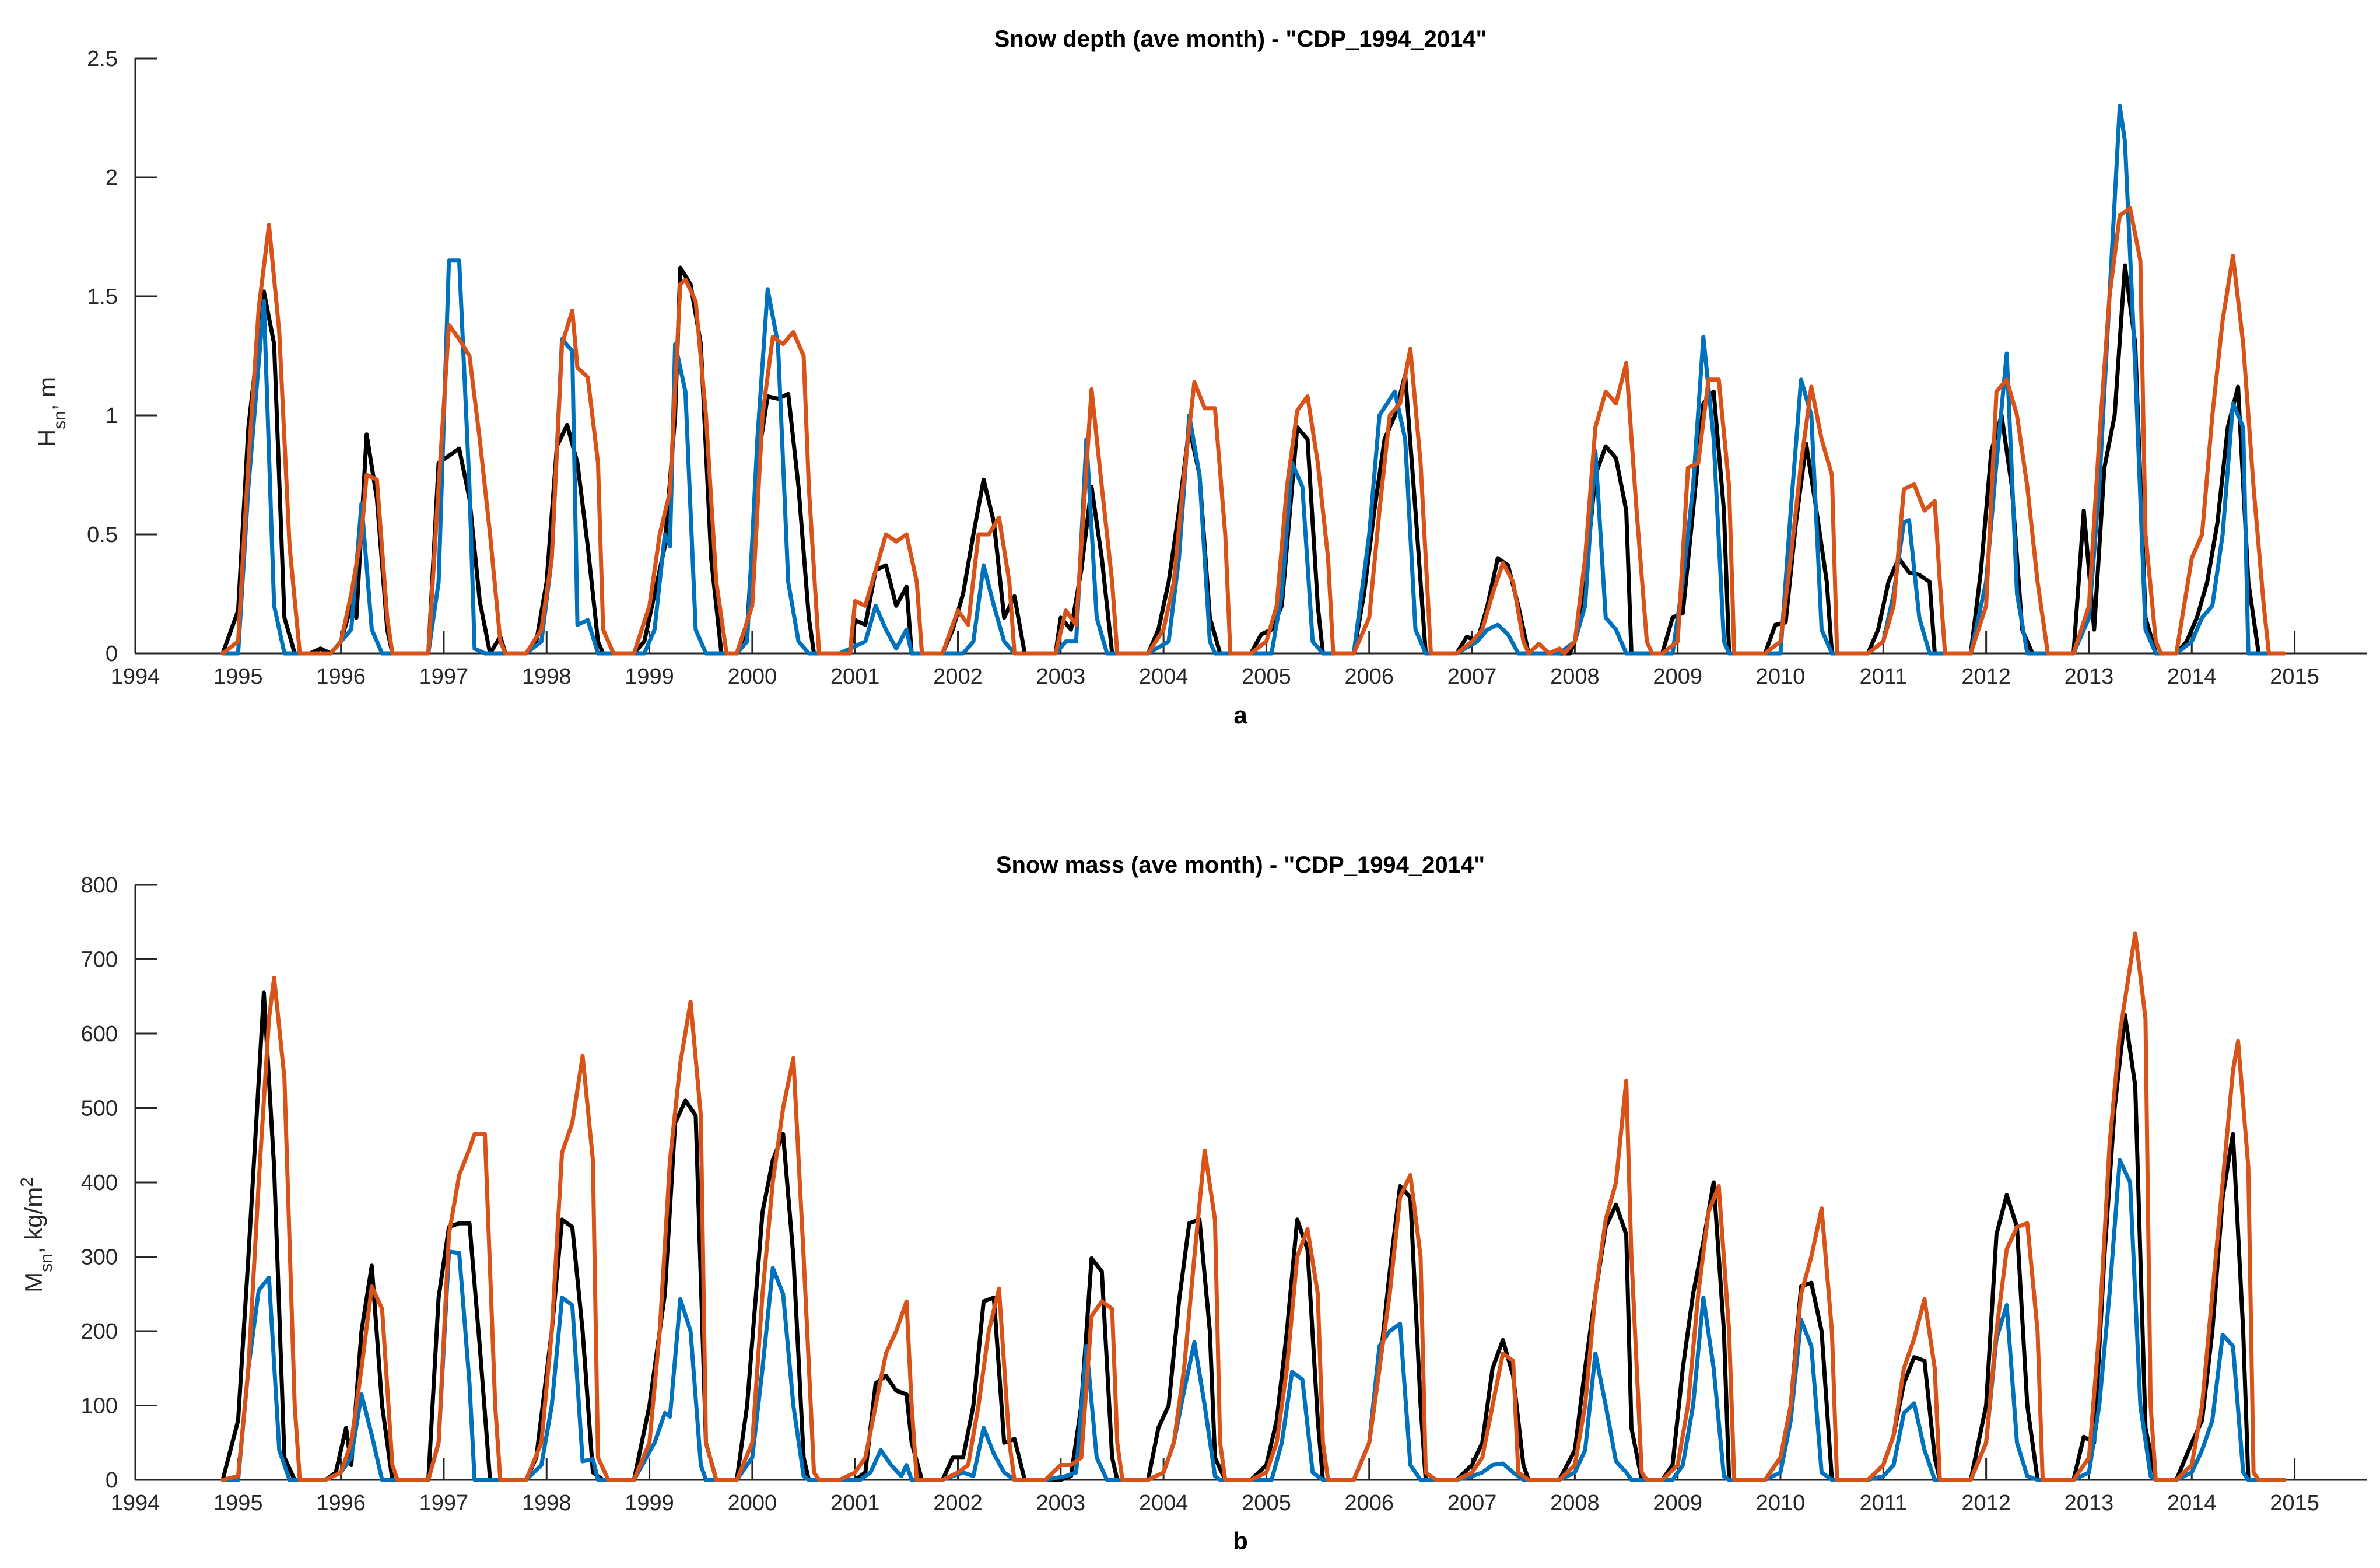 The width and height of the screenshot is (2380, 1568). I want to click on panel-b-title: Snow mass (ave month) - "CDP_1994_2014", so click(1240, 865).